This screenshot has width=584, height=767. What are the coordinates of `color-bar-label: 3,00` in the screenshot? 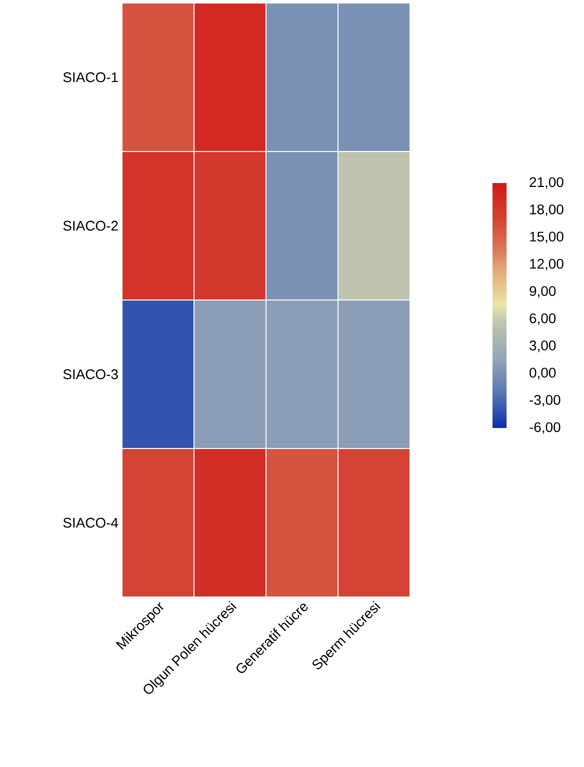 It's located at (543, 346).